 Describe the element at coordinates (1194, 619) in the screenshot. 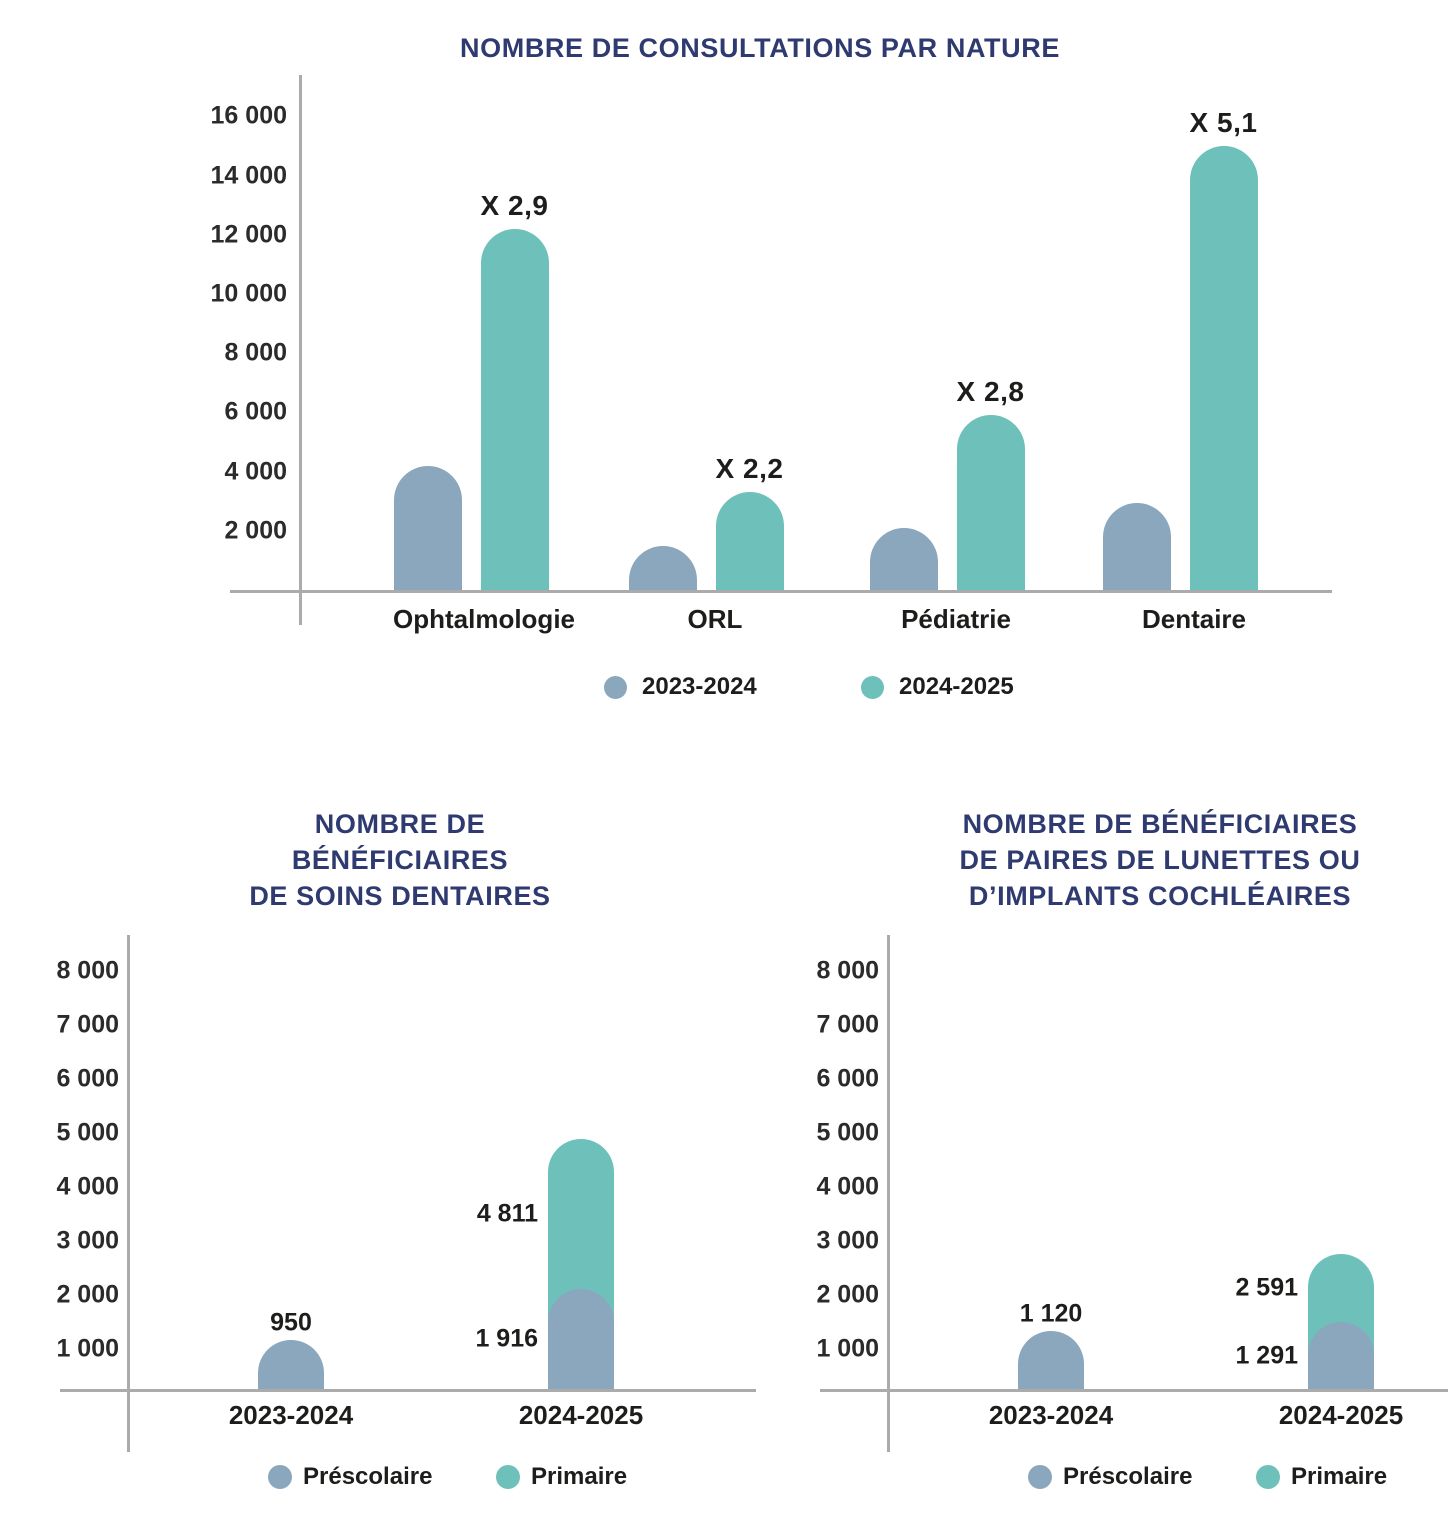

I see `category-label-dentaire: Dentaire` at that location.